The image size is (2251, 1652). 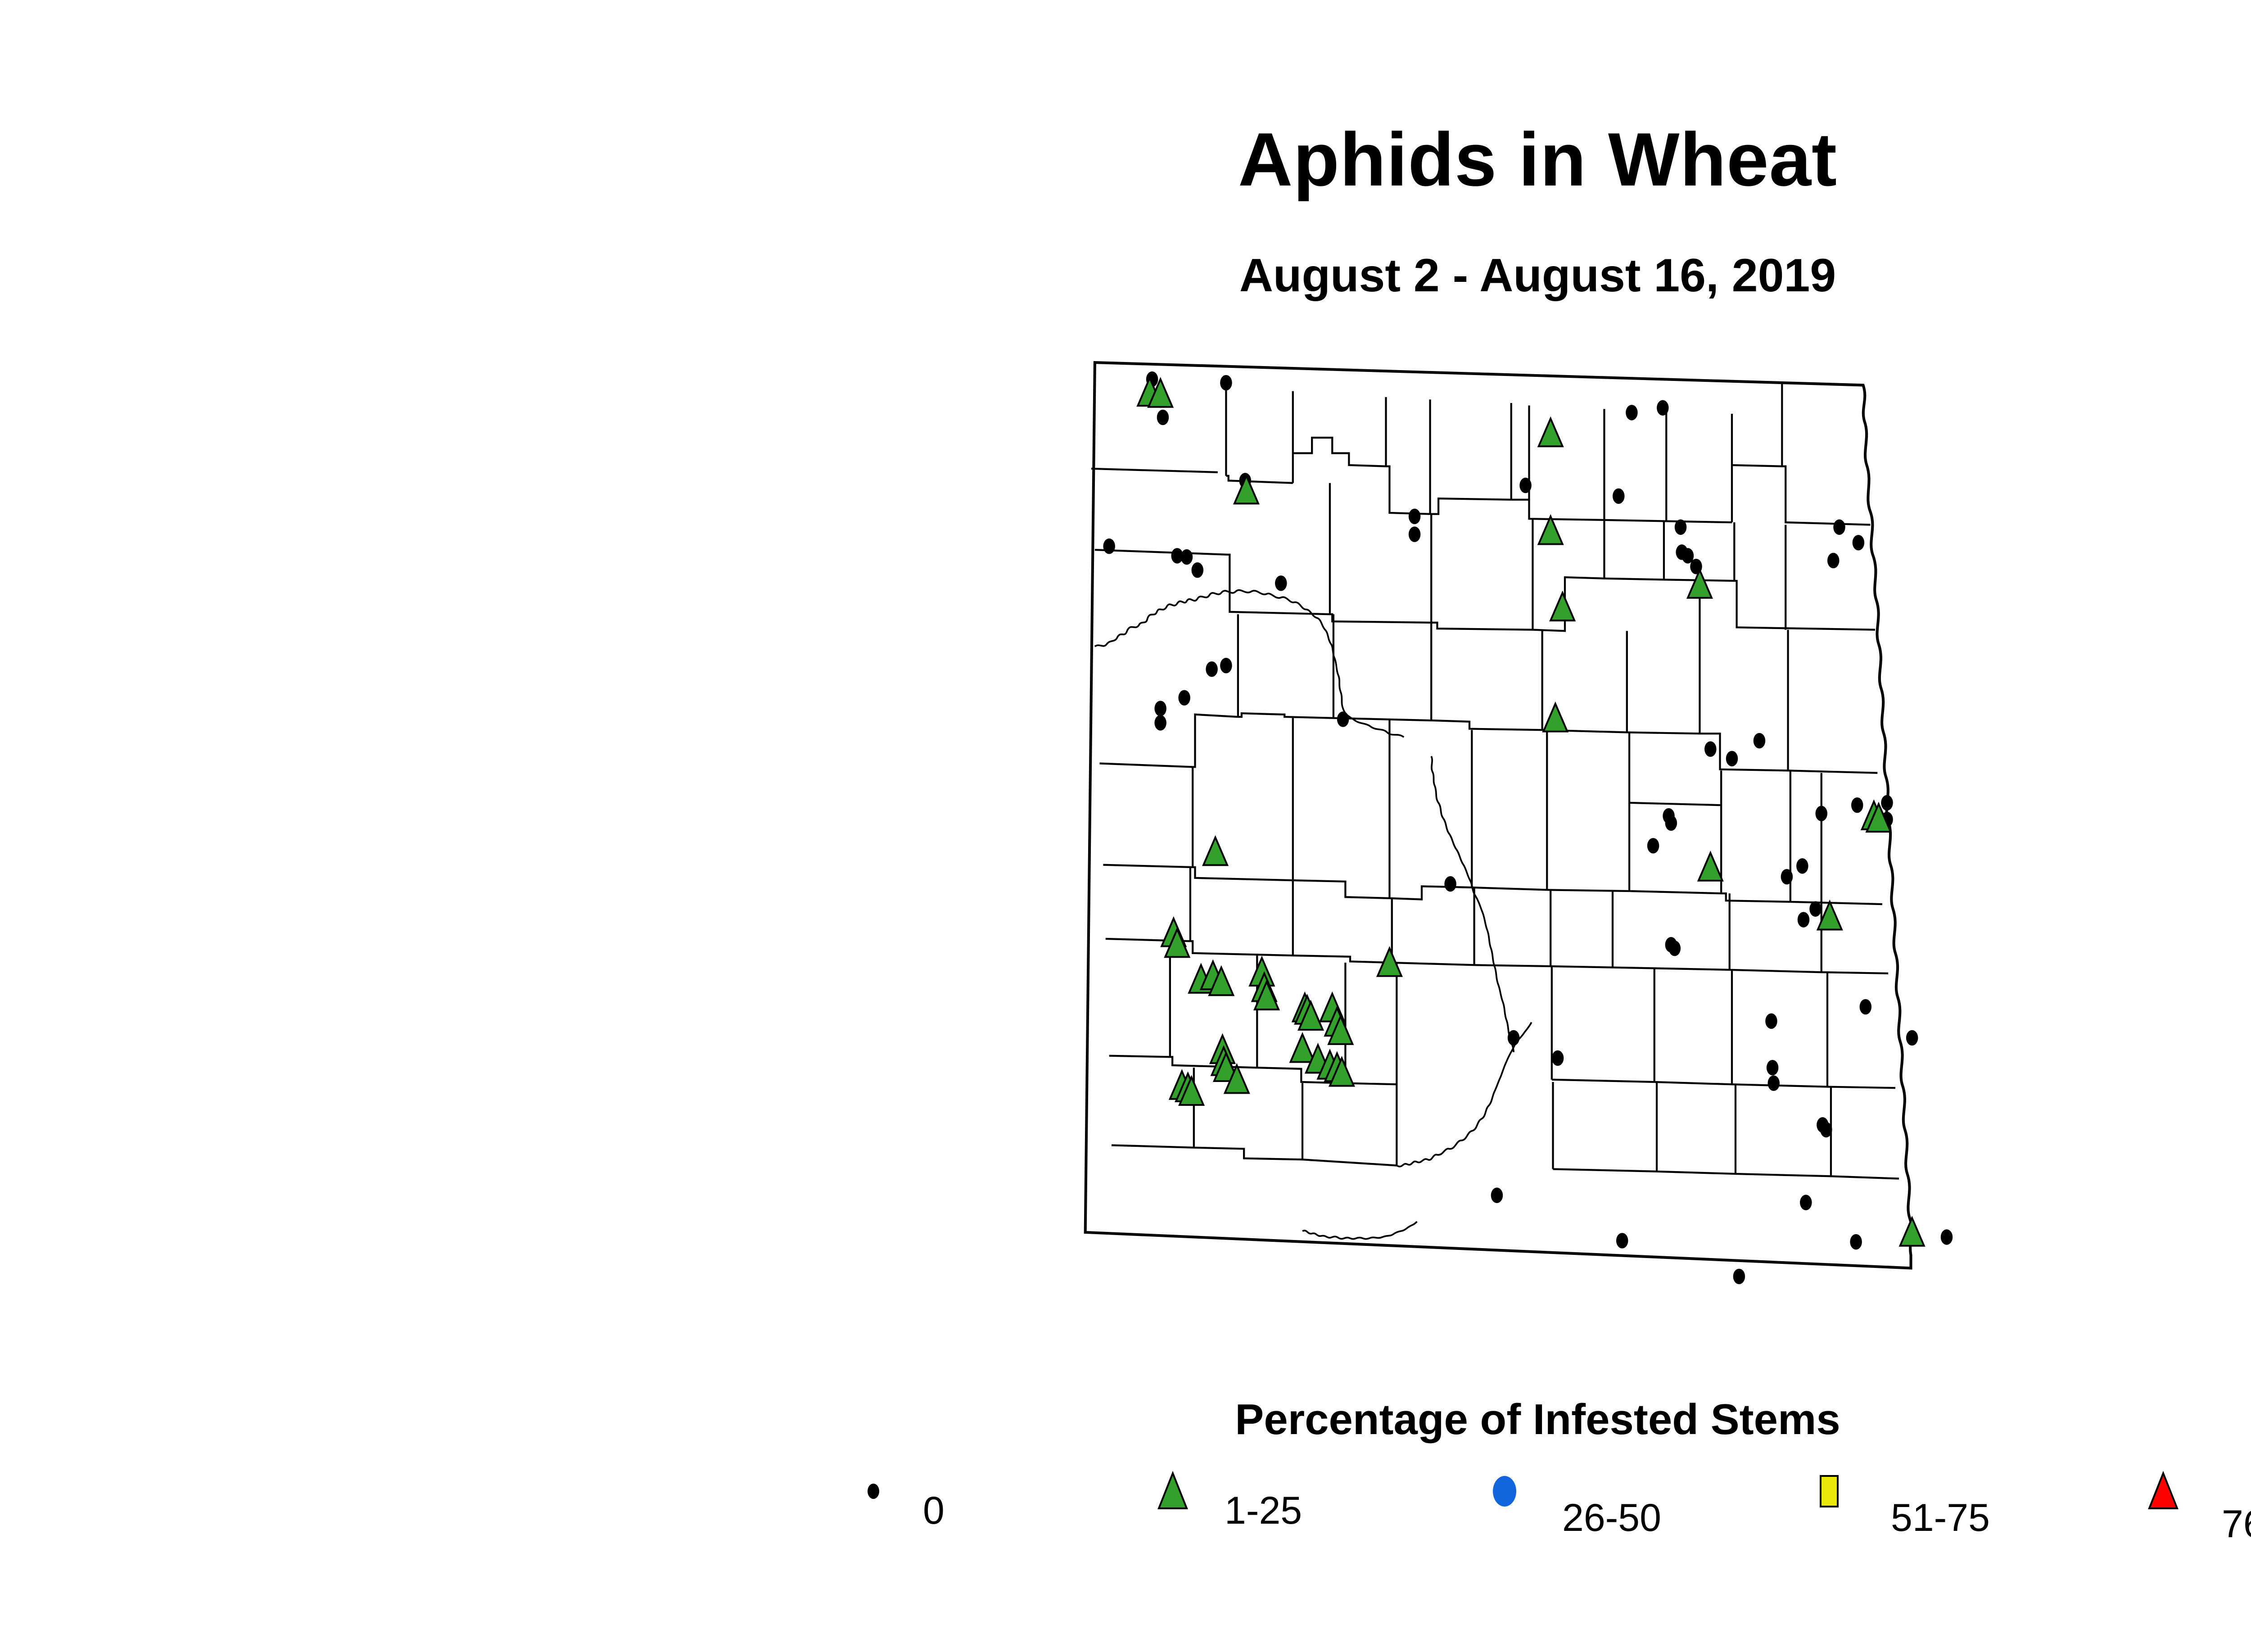 I want to click on missouri-river, so click(x=1249, y=663).